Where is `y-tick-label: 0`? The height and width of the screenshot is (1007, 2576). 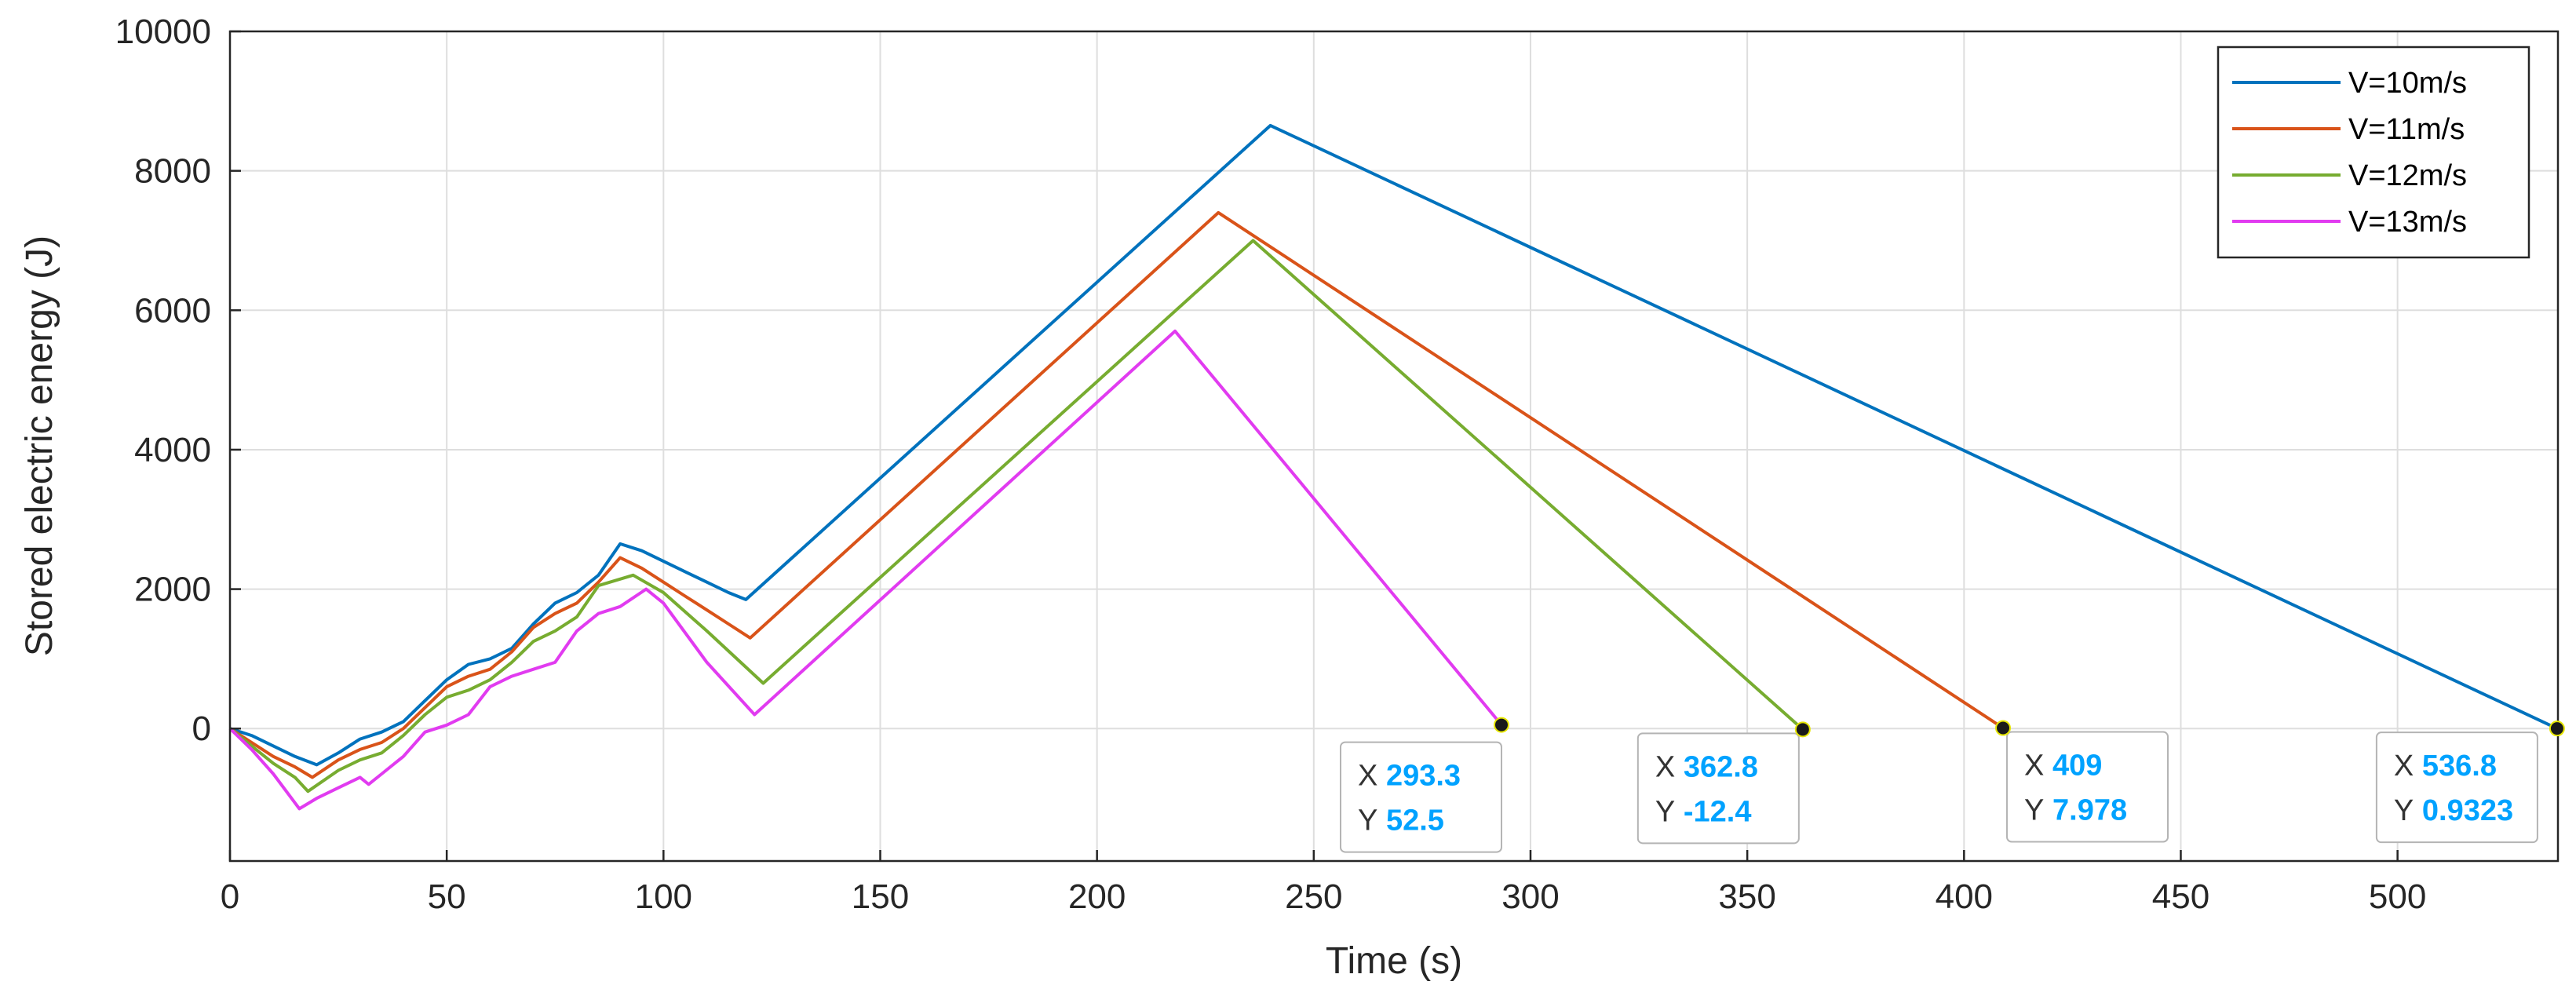
y-tick-label: 0 is located at coordinates (202, 729).